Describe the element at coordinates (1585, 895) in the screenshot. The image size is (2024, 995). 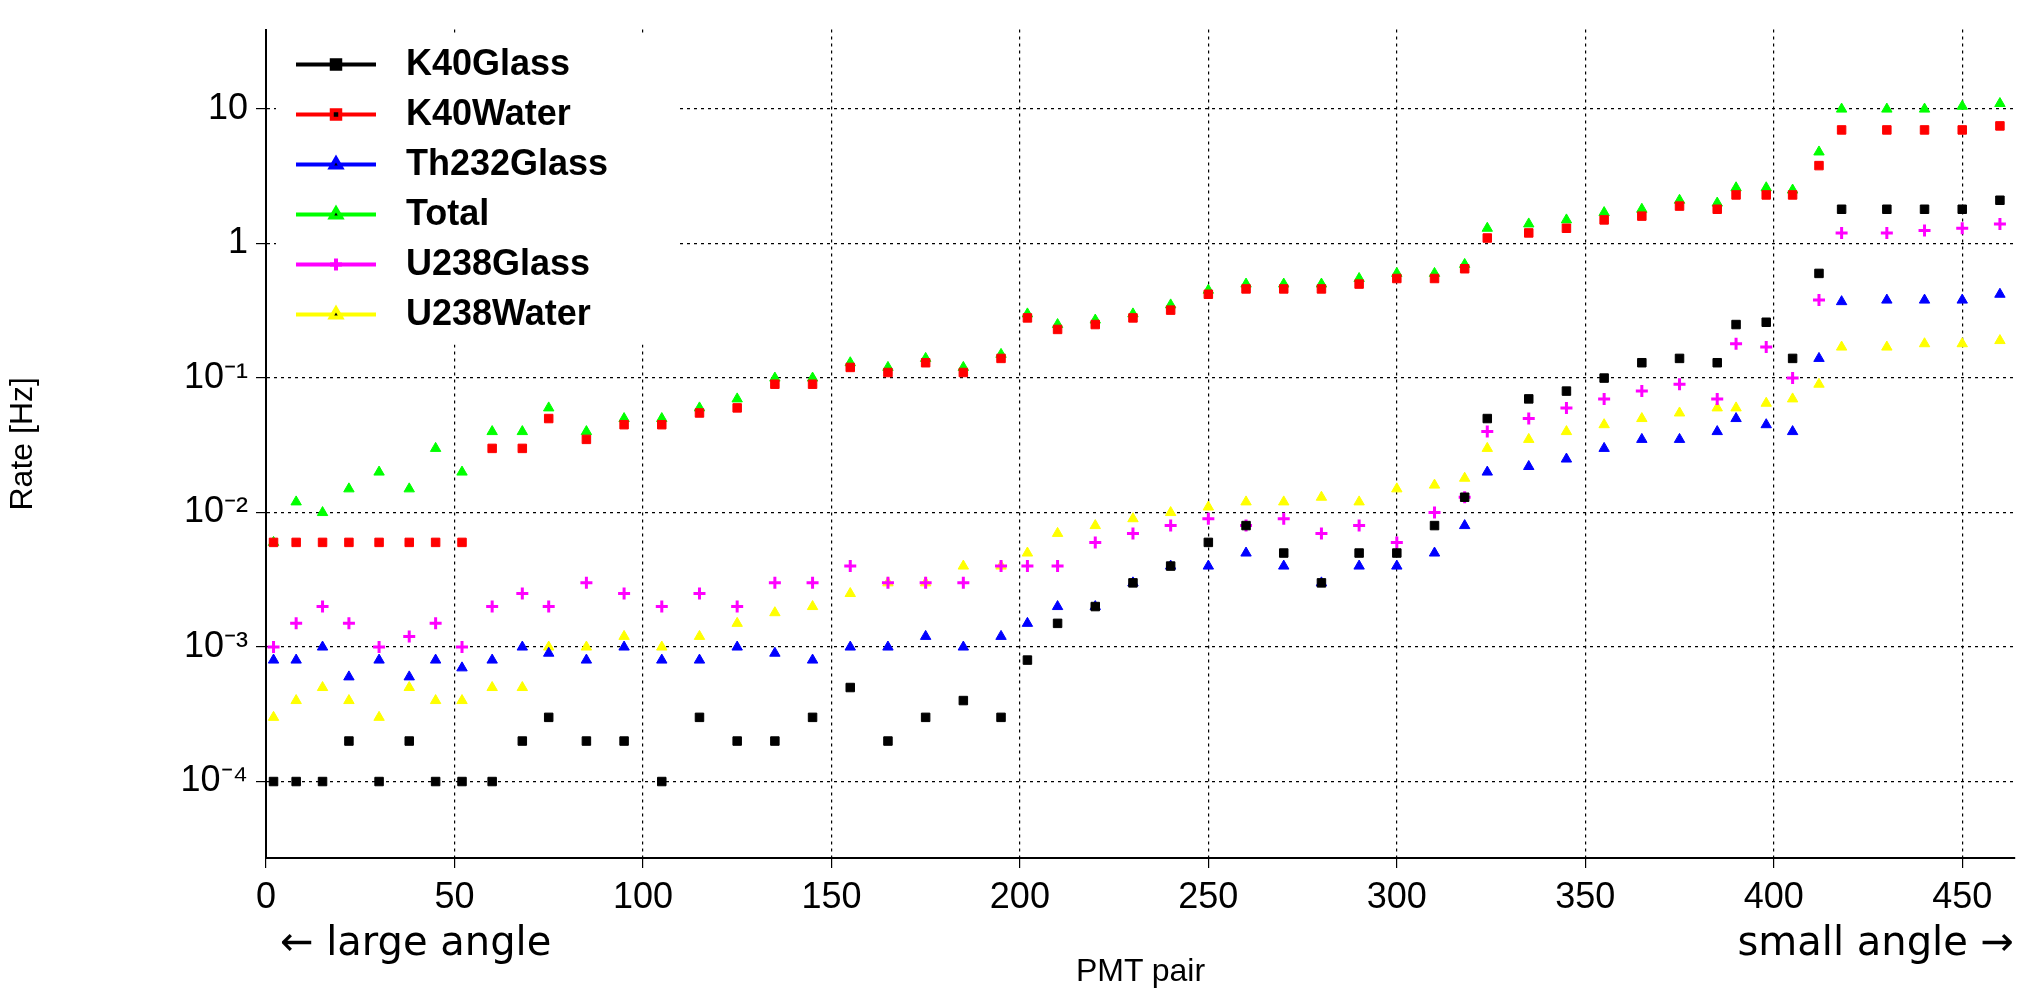
I see `x-tick-label: 350` at that location.